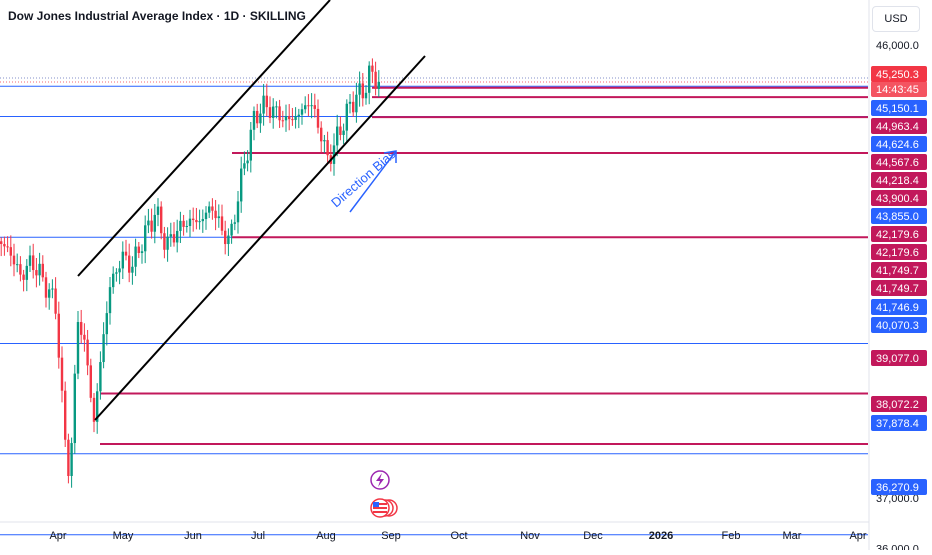 Image resolution: width=932 pixels, height=555 pixels. What do you see at coordinates (731, 536) in the screenshot?
I see `time-tick-label: Feb` at bounding box center [731, 536].